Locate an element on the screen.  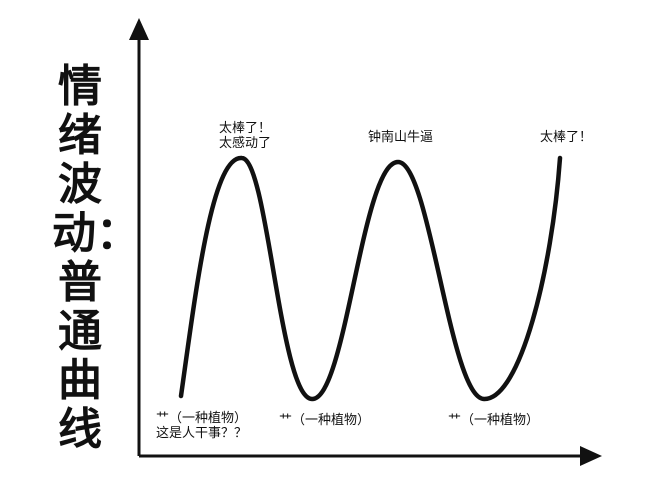
annotation-peak-2-line-1: 钟南山牛逼 is located at coordinates (401, 137).